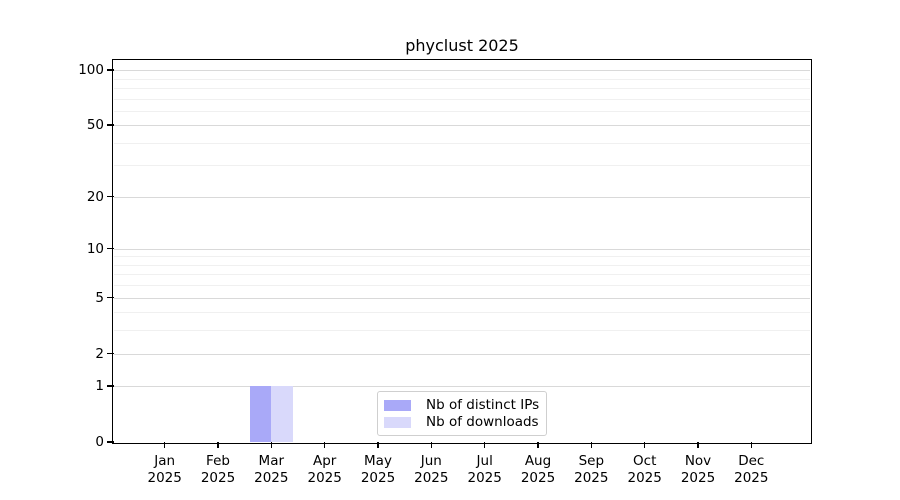 This screenshot has width=900, height=500. Describe the element at coordinates (644, 469) in the screenshot. I see `x-tick-label: Oct 2025` at that location.